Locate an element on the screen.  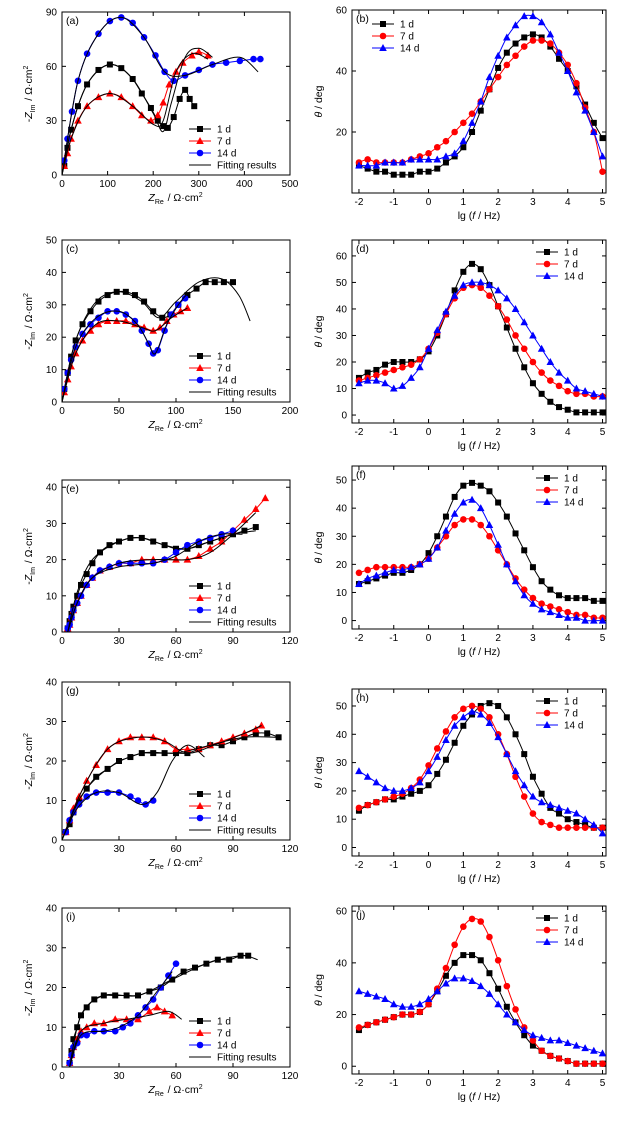
fit-curve is located at coordinates (126, 346).